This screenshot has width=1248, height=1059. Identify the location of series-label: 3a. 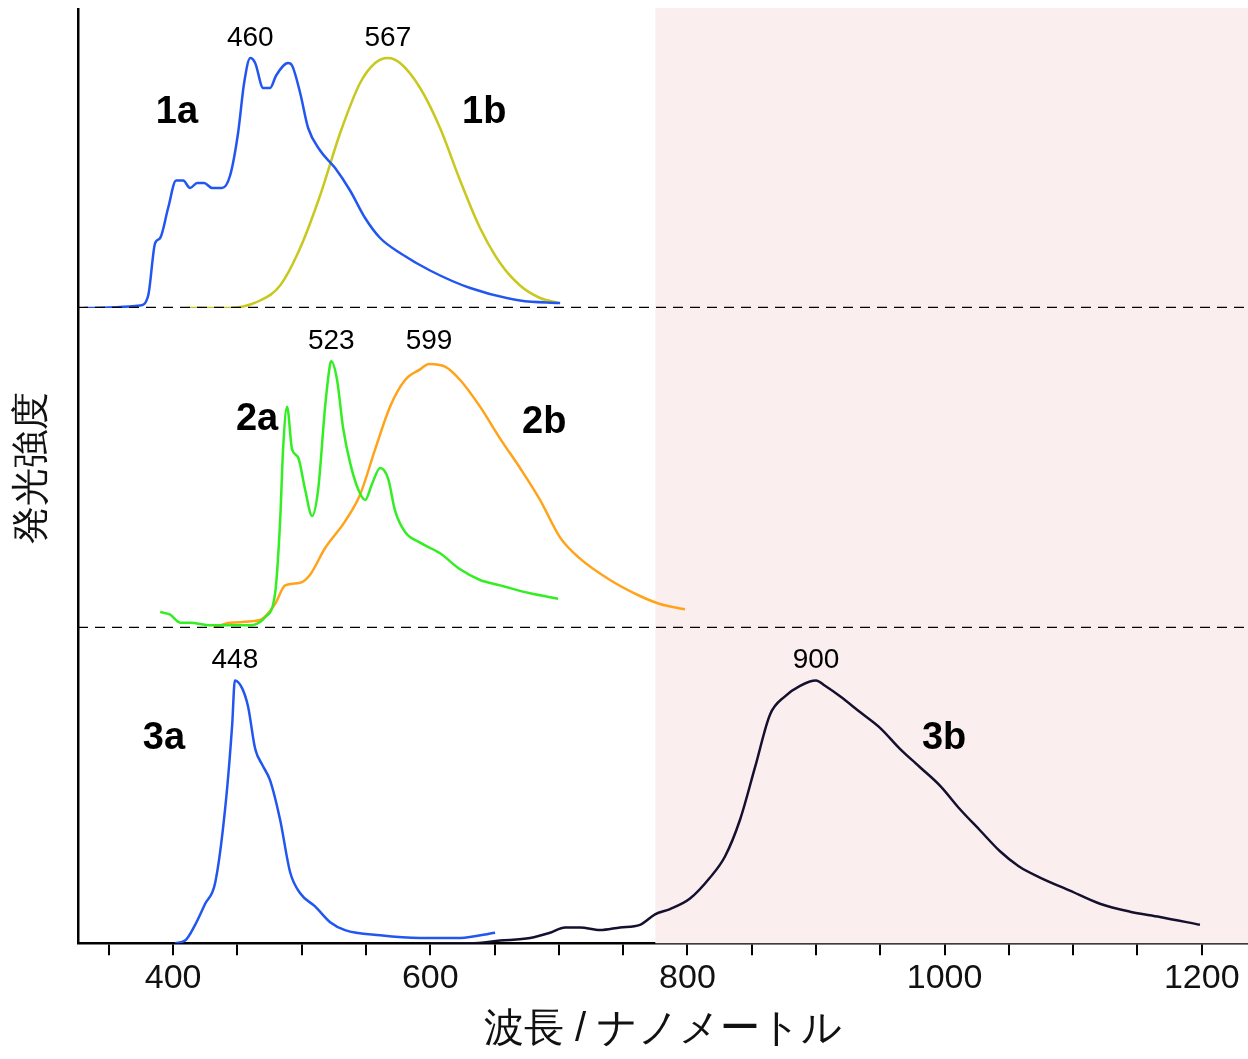
(164, 735).